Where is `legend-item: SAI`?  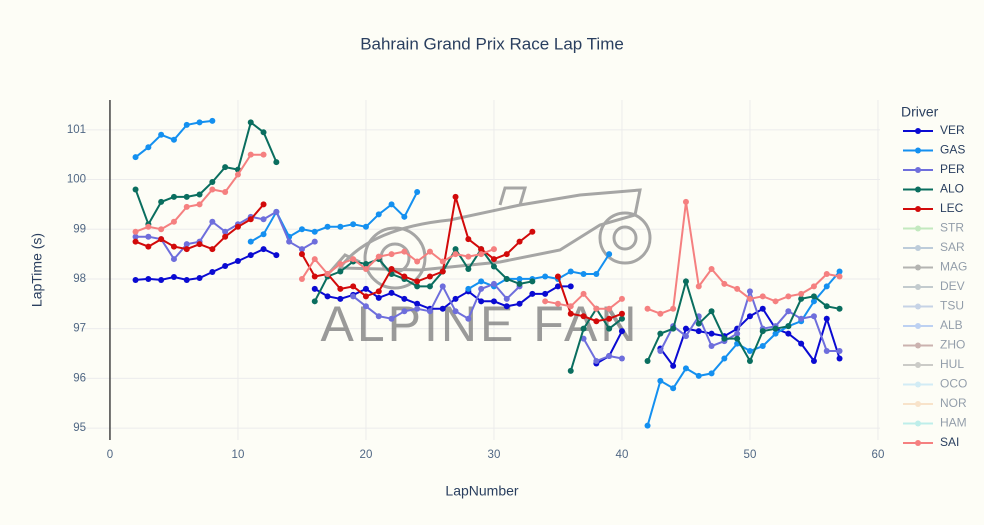
legend-item: SAI is located at coordinates (931, 442).